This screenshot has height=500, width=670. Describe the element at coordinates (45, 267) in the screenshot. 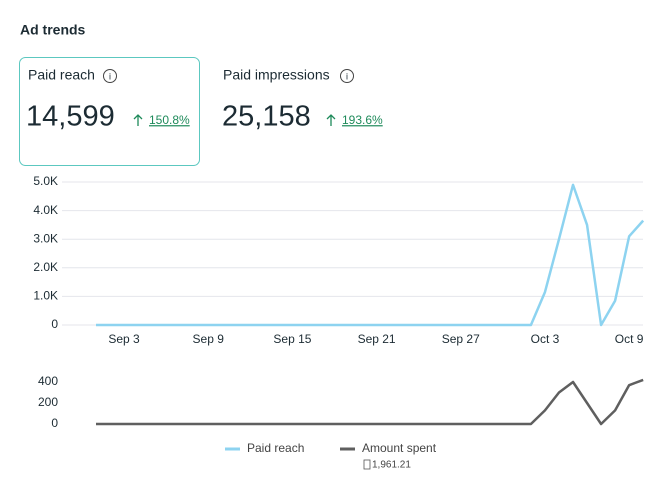

I see `y-tick-label: 2.0K` at that location.